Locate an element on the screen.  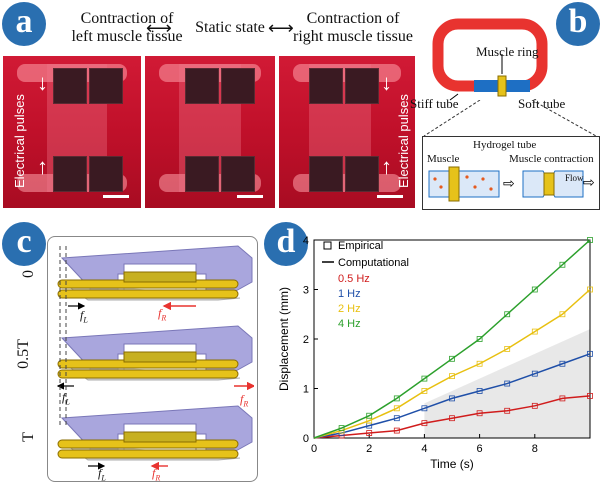
force-right-0: fR is located at coordinates (162, 314).